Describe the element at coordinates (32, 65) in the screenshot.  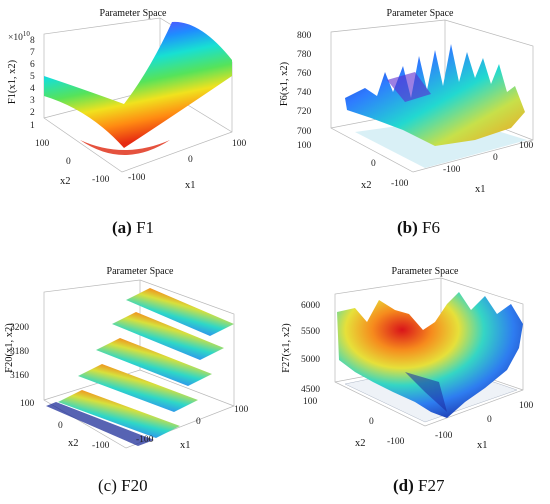
I see `z-tick: 6` at that location.